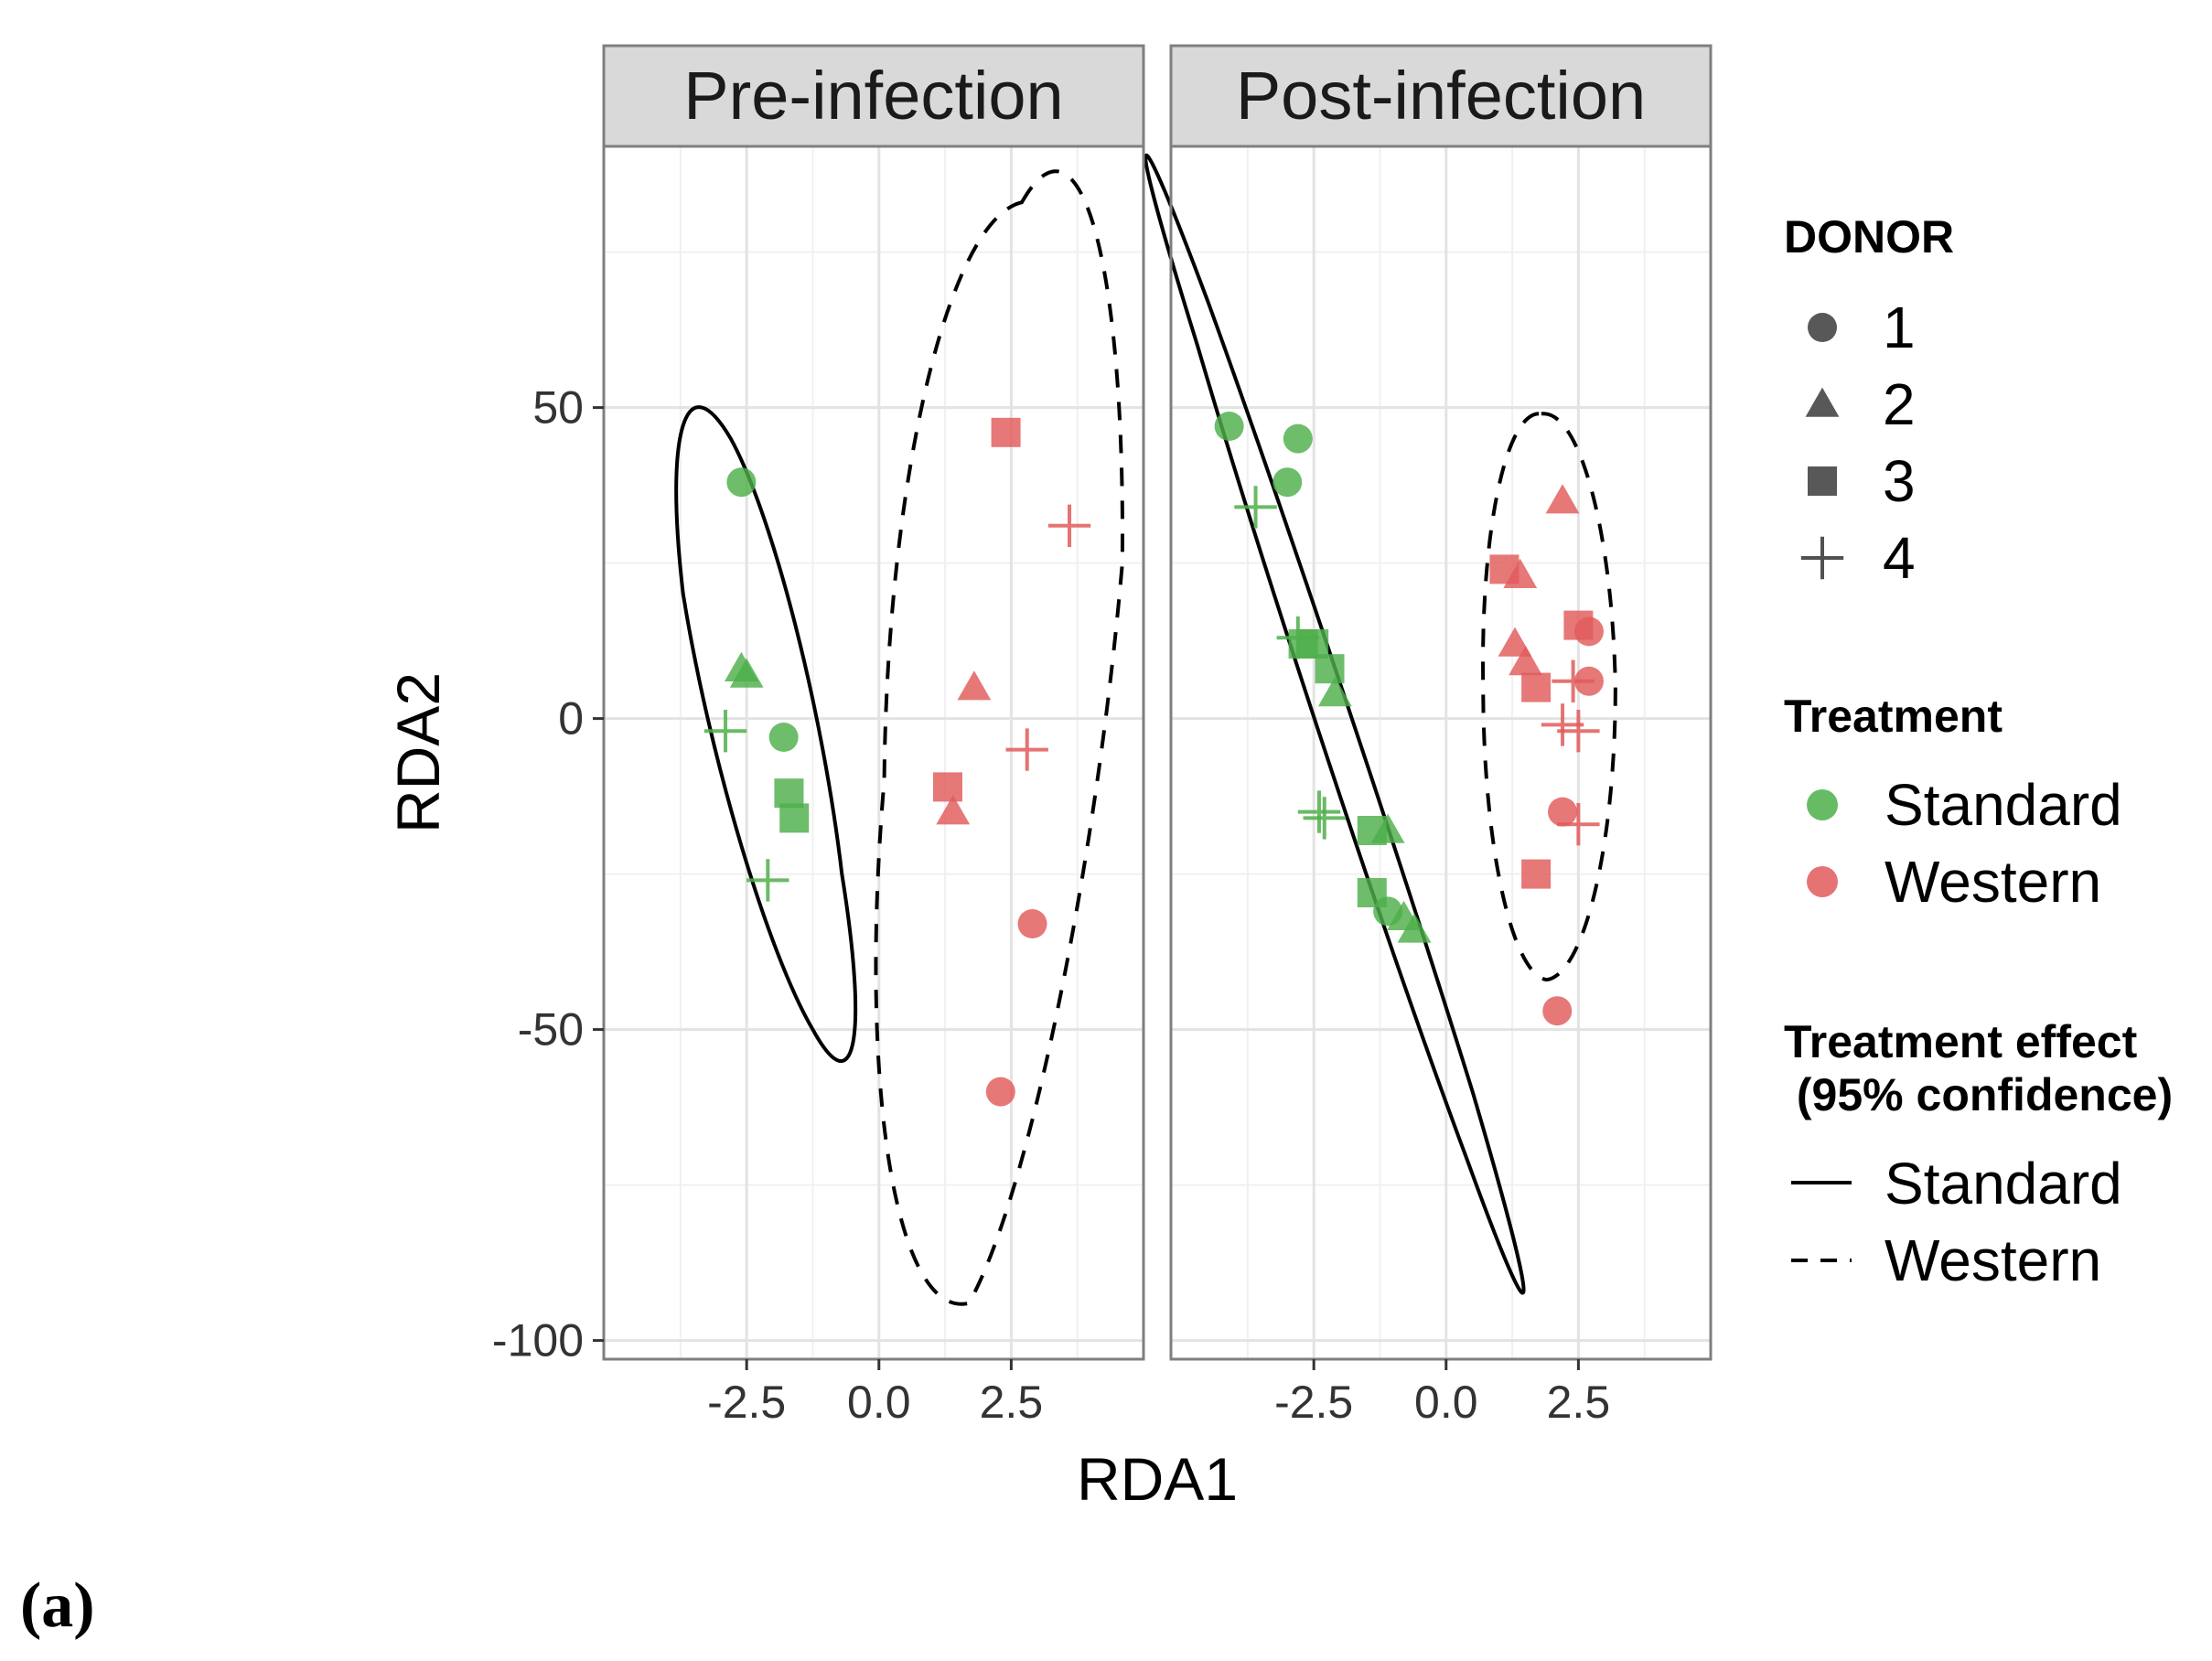 The image size is (2212, 1661). I want to click on legend-donor-label-4: 4, so click(1900, 558).